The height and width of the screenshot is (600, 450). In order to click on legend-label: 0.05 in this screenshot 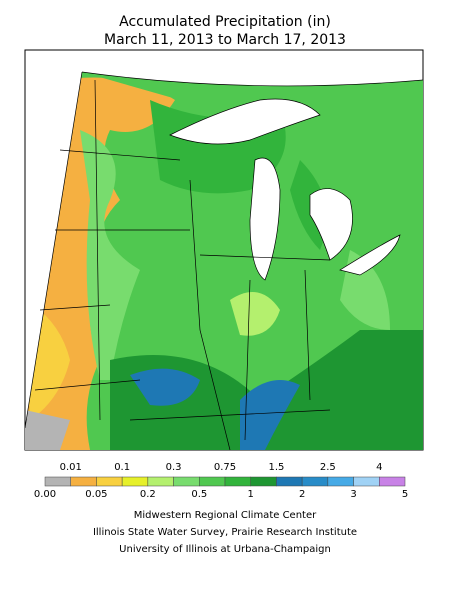, I will do `click(96, 494)`.